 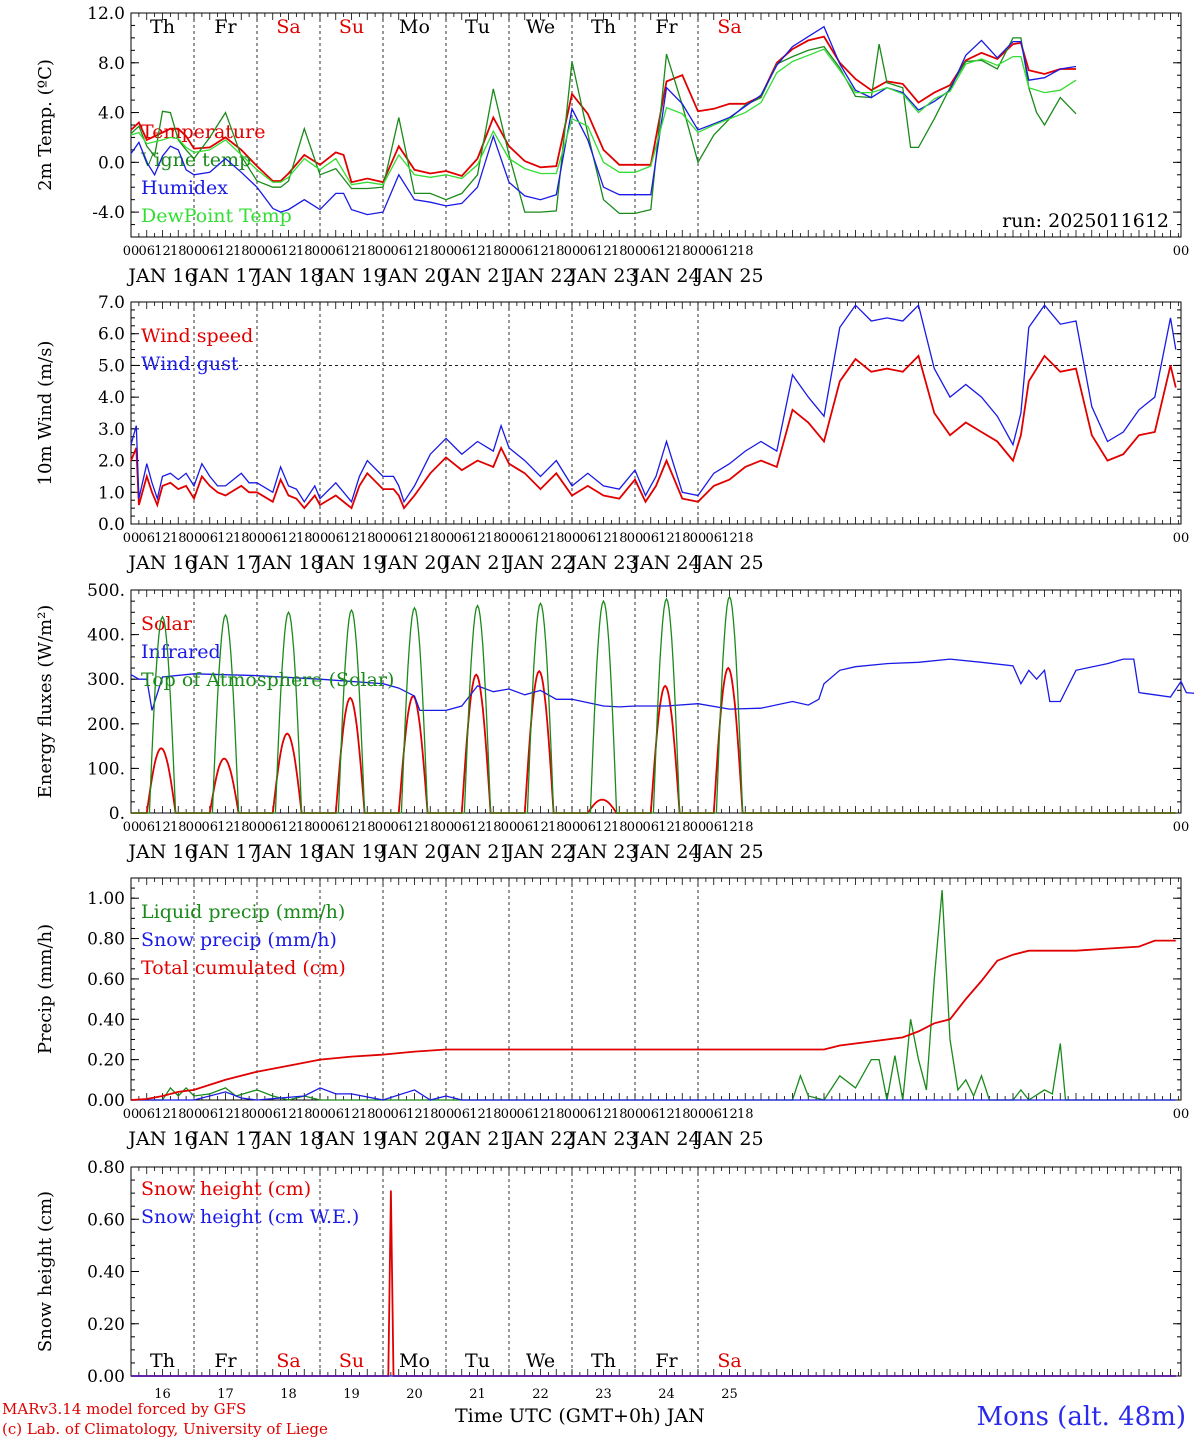 What do you see at coordinates (167, 624) in the screenshot?
I see `legend-label: Solar` at bounding box center [167, 624].